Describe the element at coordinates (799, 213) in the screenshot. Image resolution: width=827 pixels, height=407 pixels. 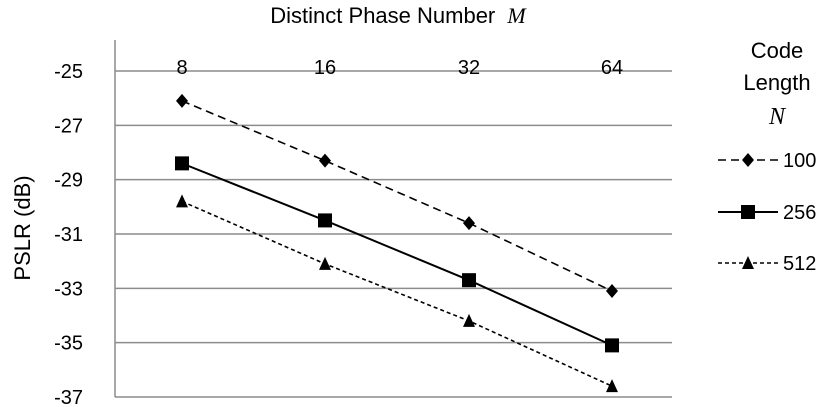
I see `legend-label-256: 256` at that location.